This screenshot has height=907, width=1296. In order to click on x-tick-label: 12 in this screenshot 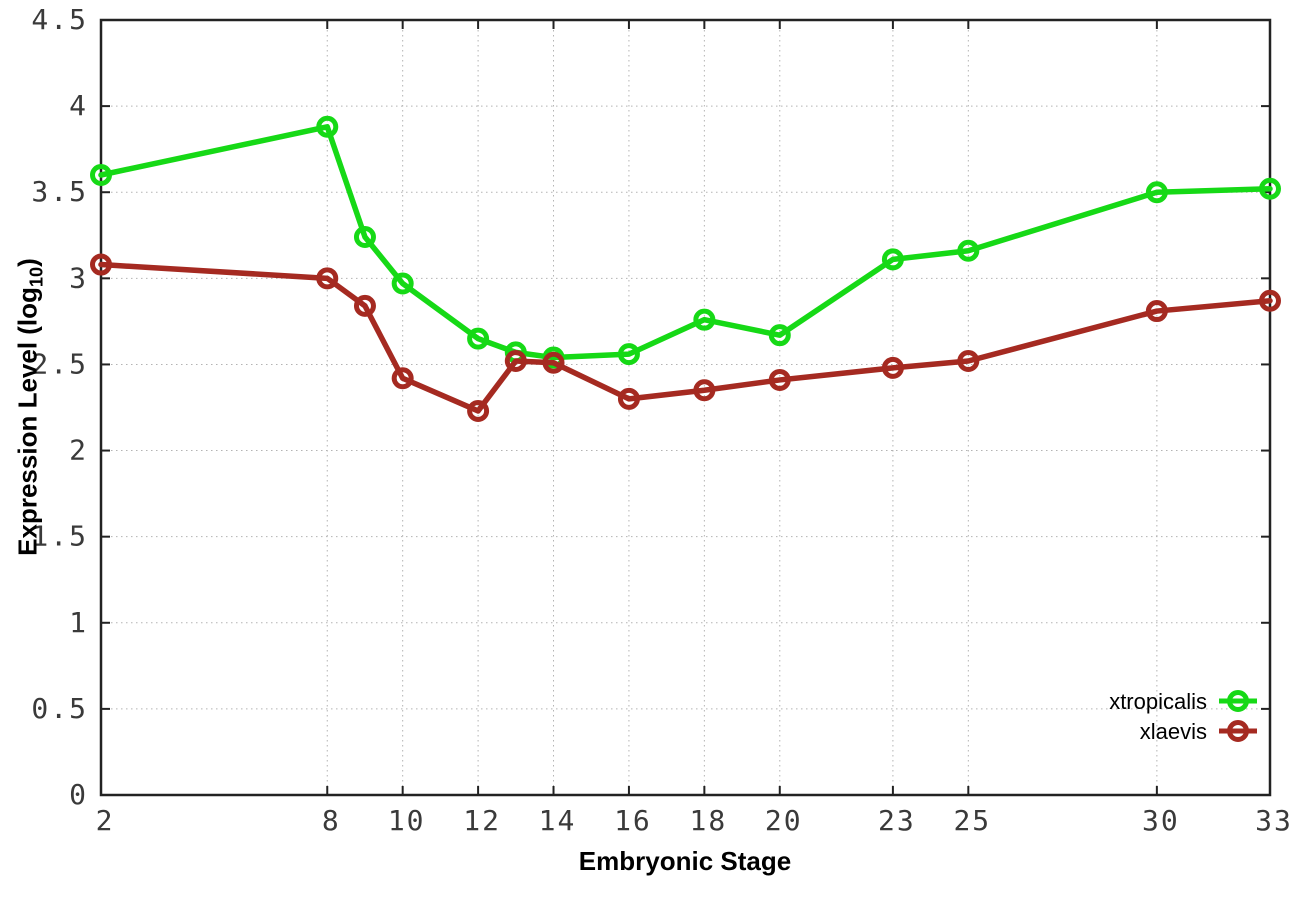, I will do `click(482, 820)`.